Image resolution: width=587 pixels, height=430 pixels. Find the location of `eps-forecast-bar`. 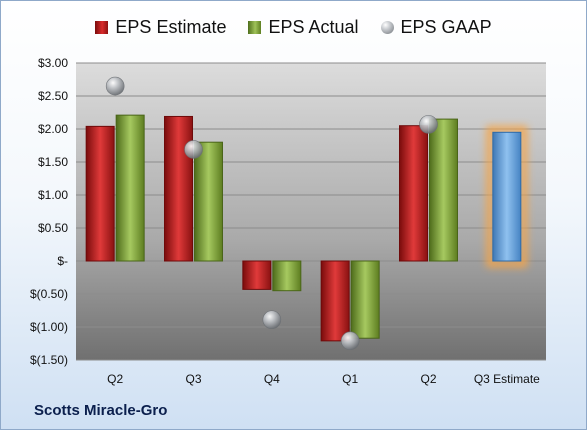

eps-forecast-bar is located at coordinates (507, 196).